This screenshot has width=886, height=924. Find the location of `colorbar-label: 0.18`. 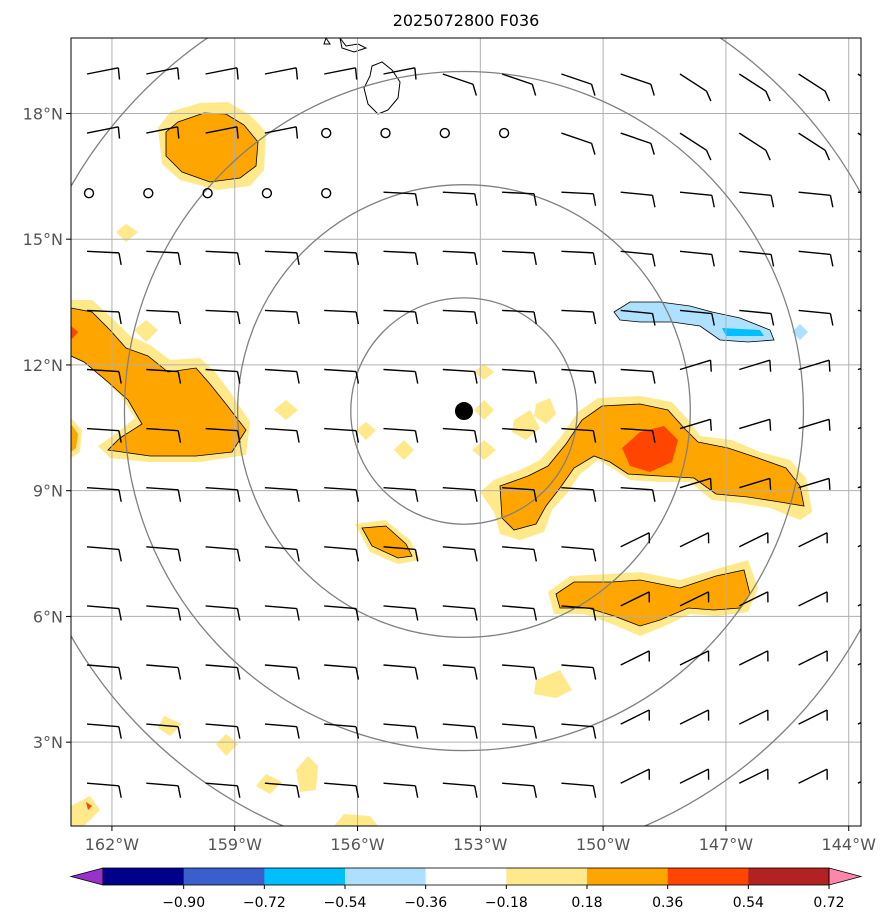

colorbar-label: 0.18 is located at coordinates (586, 903).